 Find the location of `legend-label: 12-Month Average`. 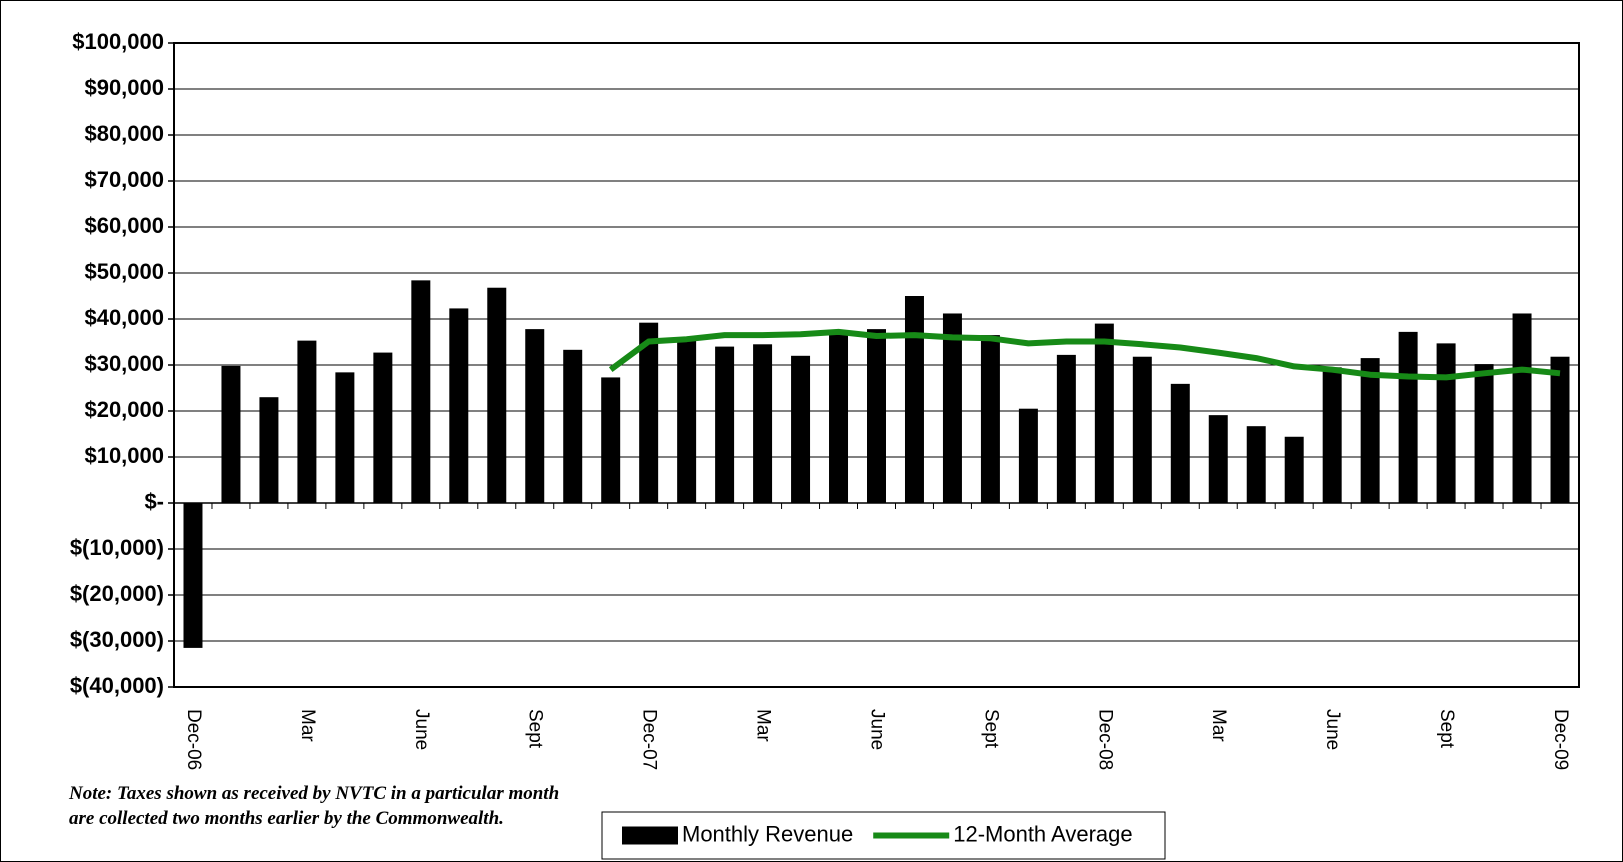

legend-label: 12-Month Average is located at coordinates (1042, 833).